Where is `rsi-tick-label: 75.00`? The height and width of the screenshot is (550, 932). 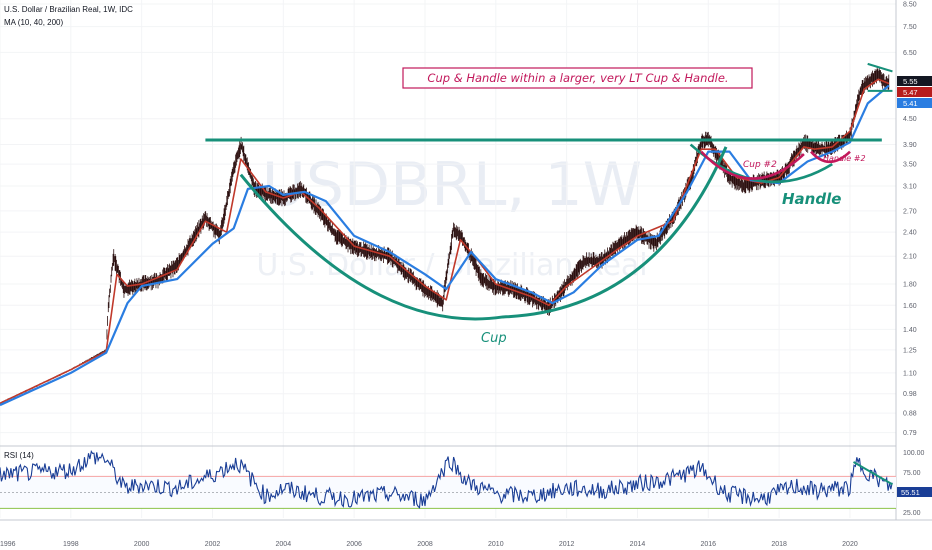 rsi-tick-label: 75.00 is located at coordinates (912, 473).